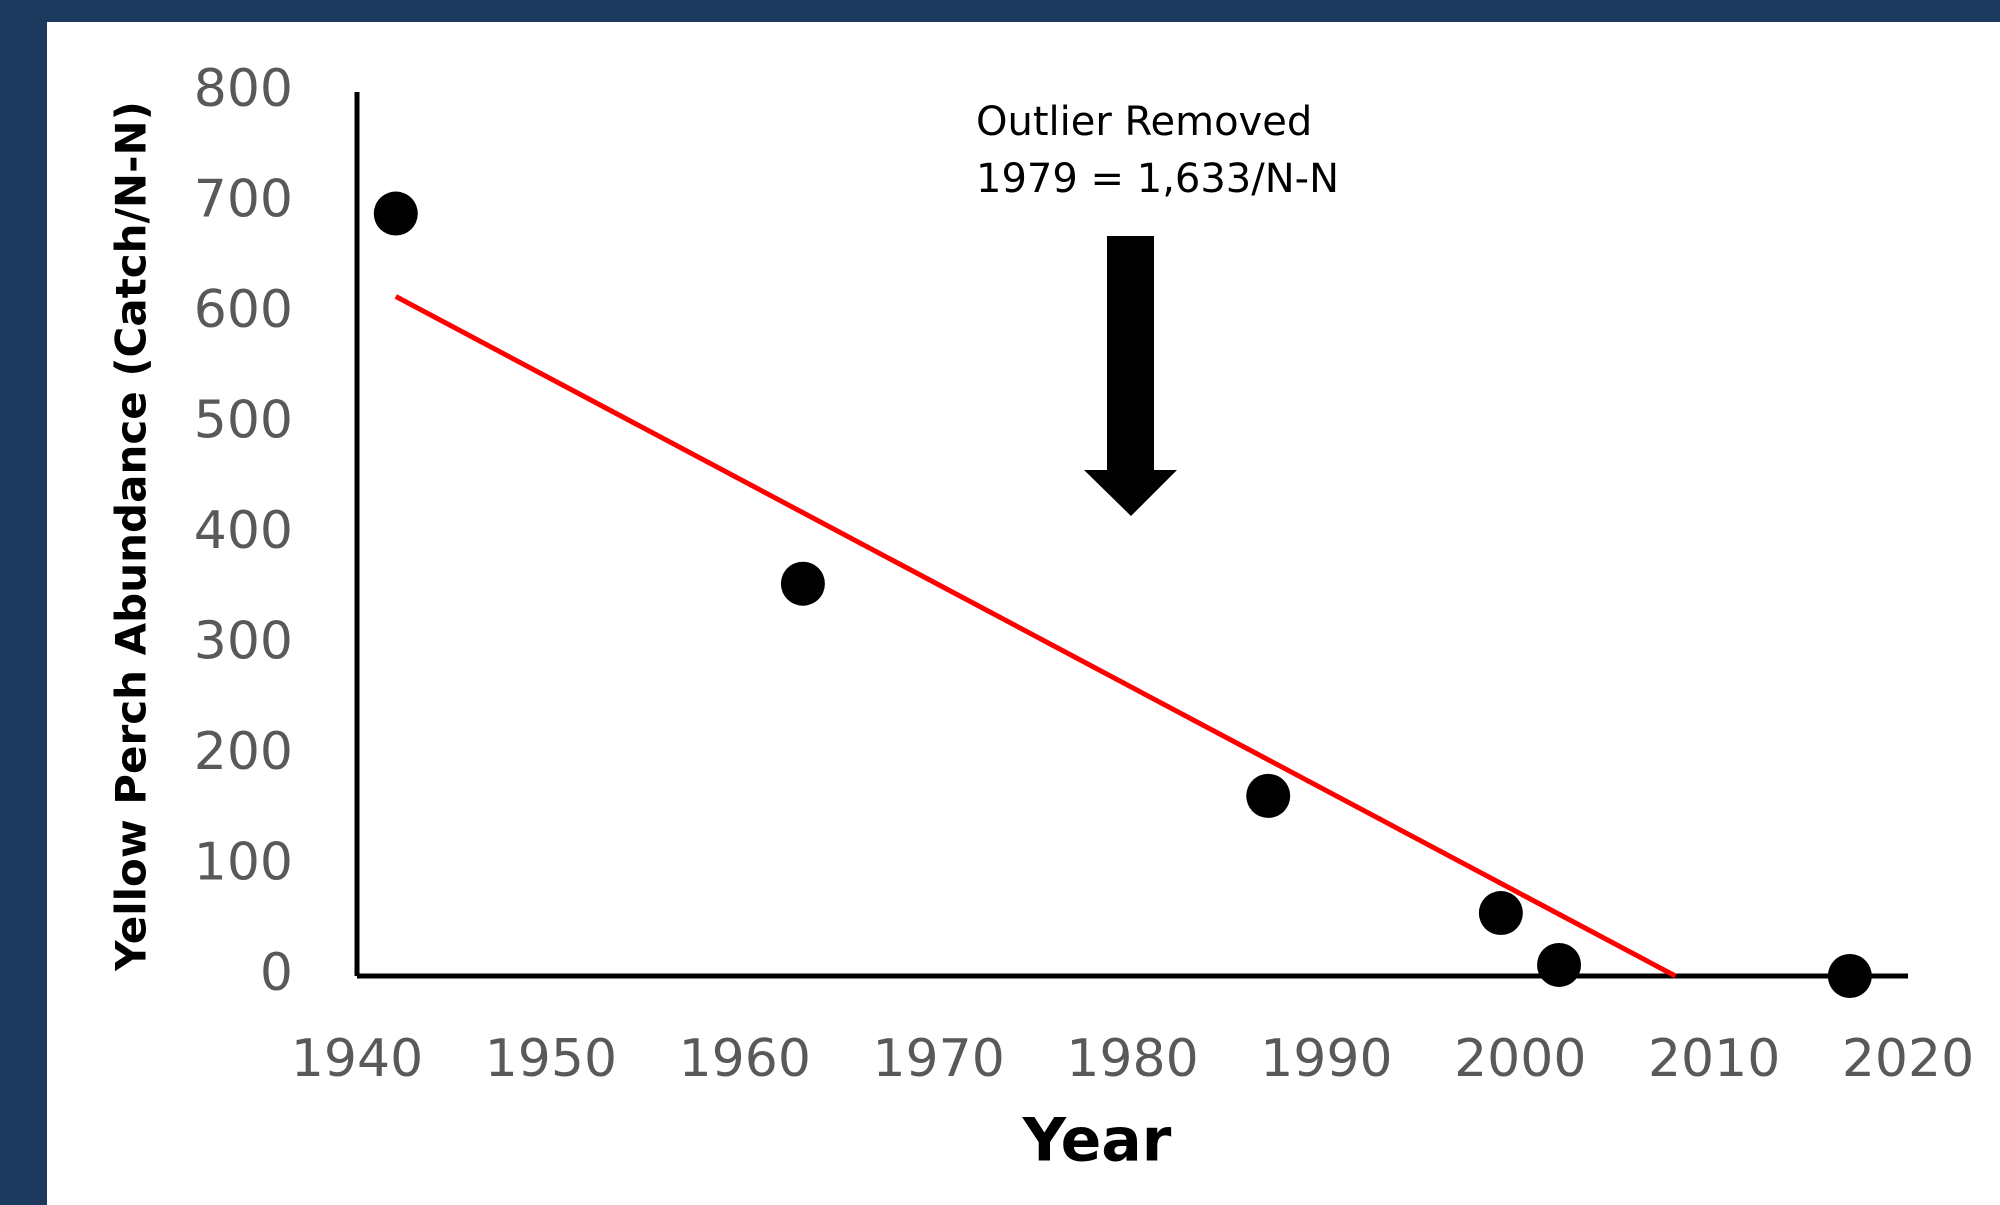 The width and height of the screenshot is (2000, 1205). Describe the element at coordinates (1908, 1059) in the screenshot. I see `x-tick-label: 2020` at that location.